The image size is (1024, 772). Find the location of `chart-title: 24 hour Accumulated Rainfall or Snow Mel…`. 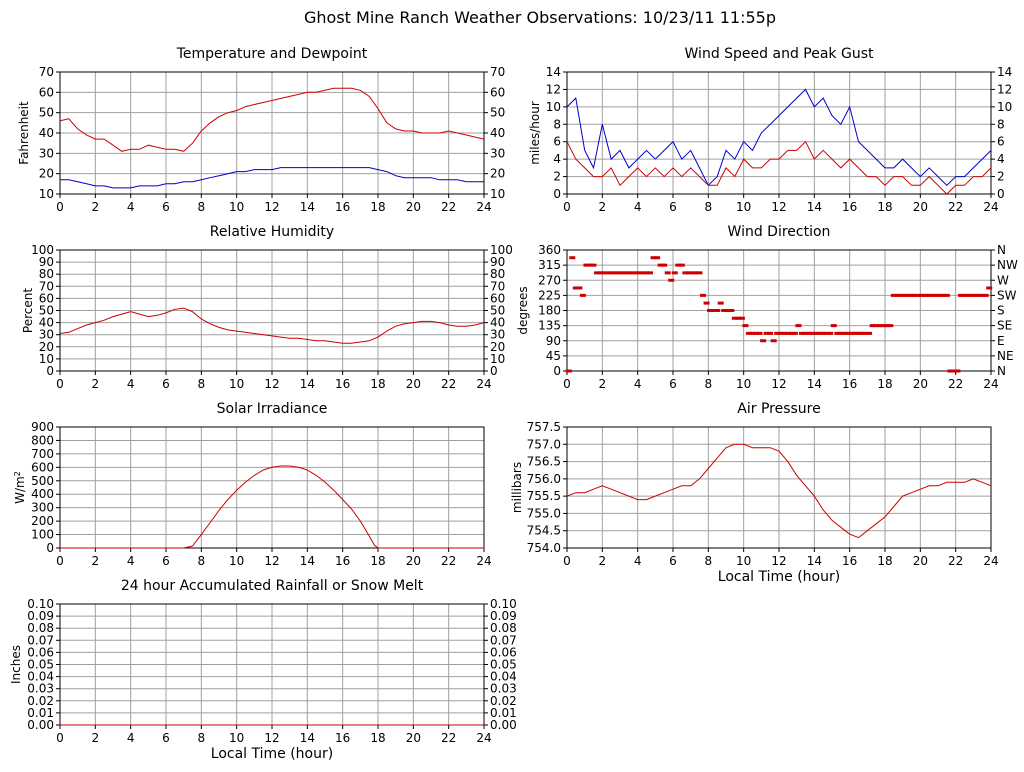

chart-title: 24 hour Accumulated Rainfall or Snow Mel… is located at coordinates (272, 586).